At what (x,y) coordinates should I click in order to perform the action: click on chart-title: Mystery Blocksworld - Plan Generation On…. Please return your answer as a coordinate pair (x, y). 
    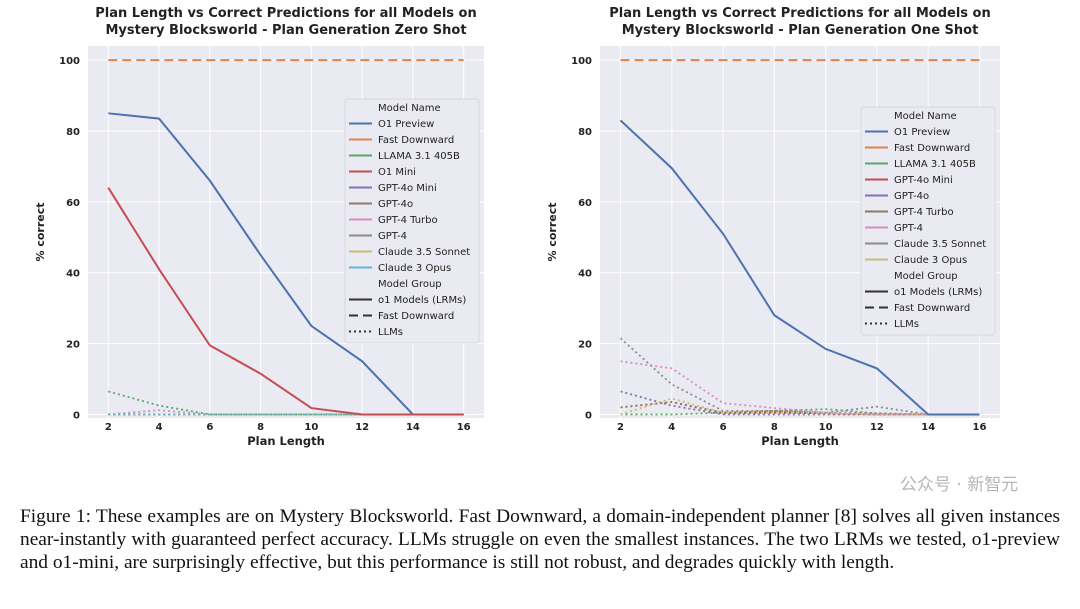
    Looking at the image, I should click on (800, 30).